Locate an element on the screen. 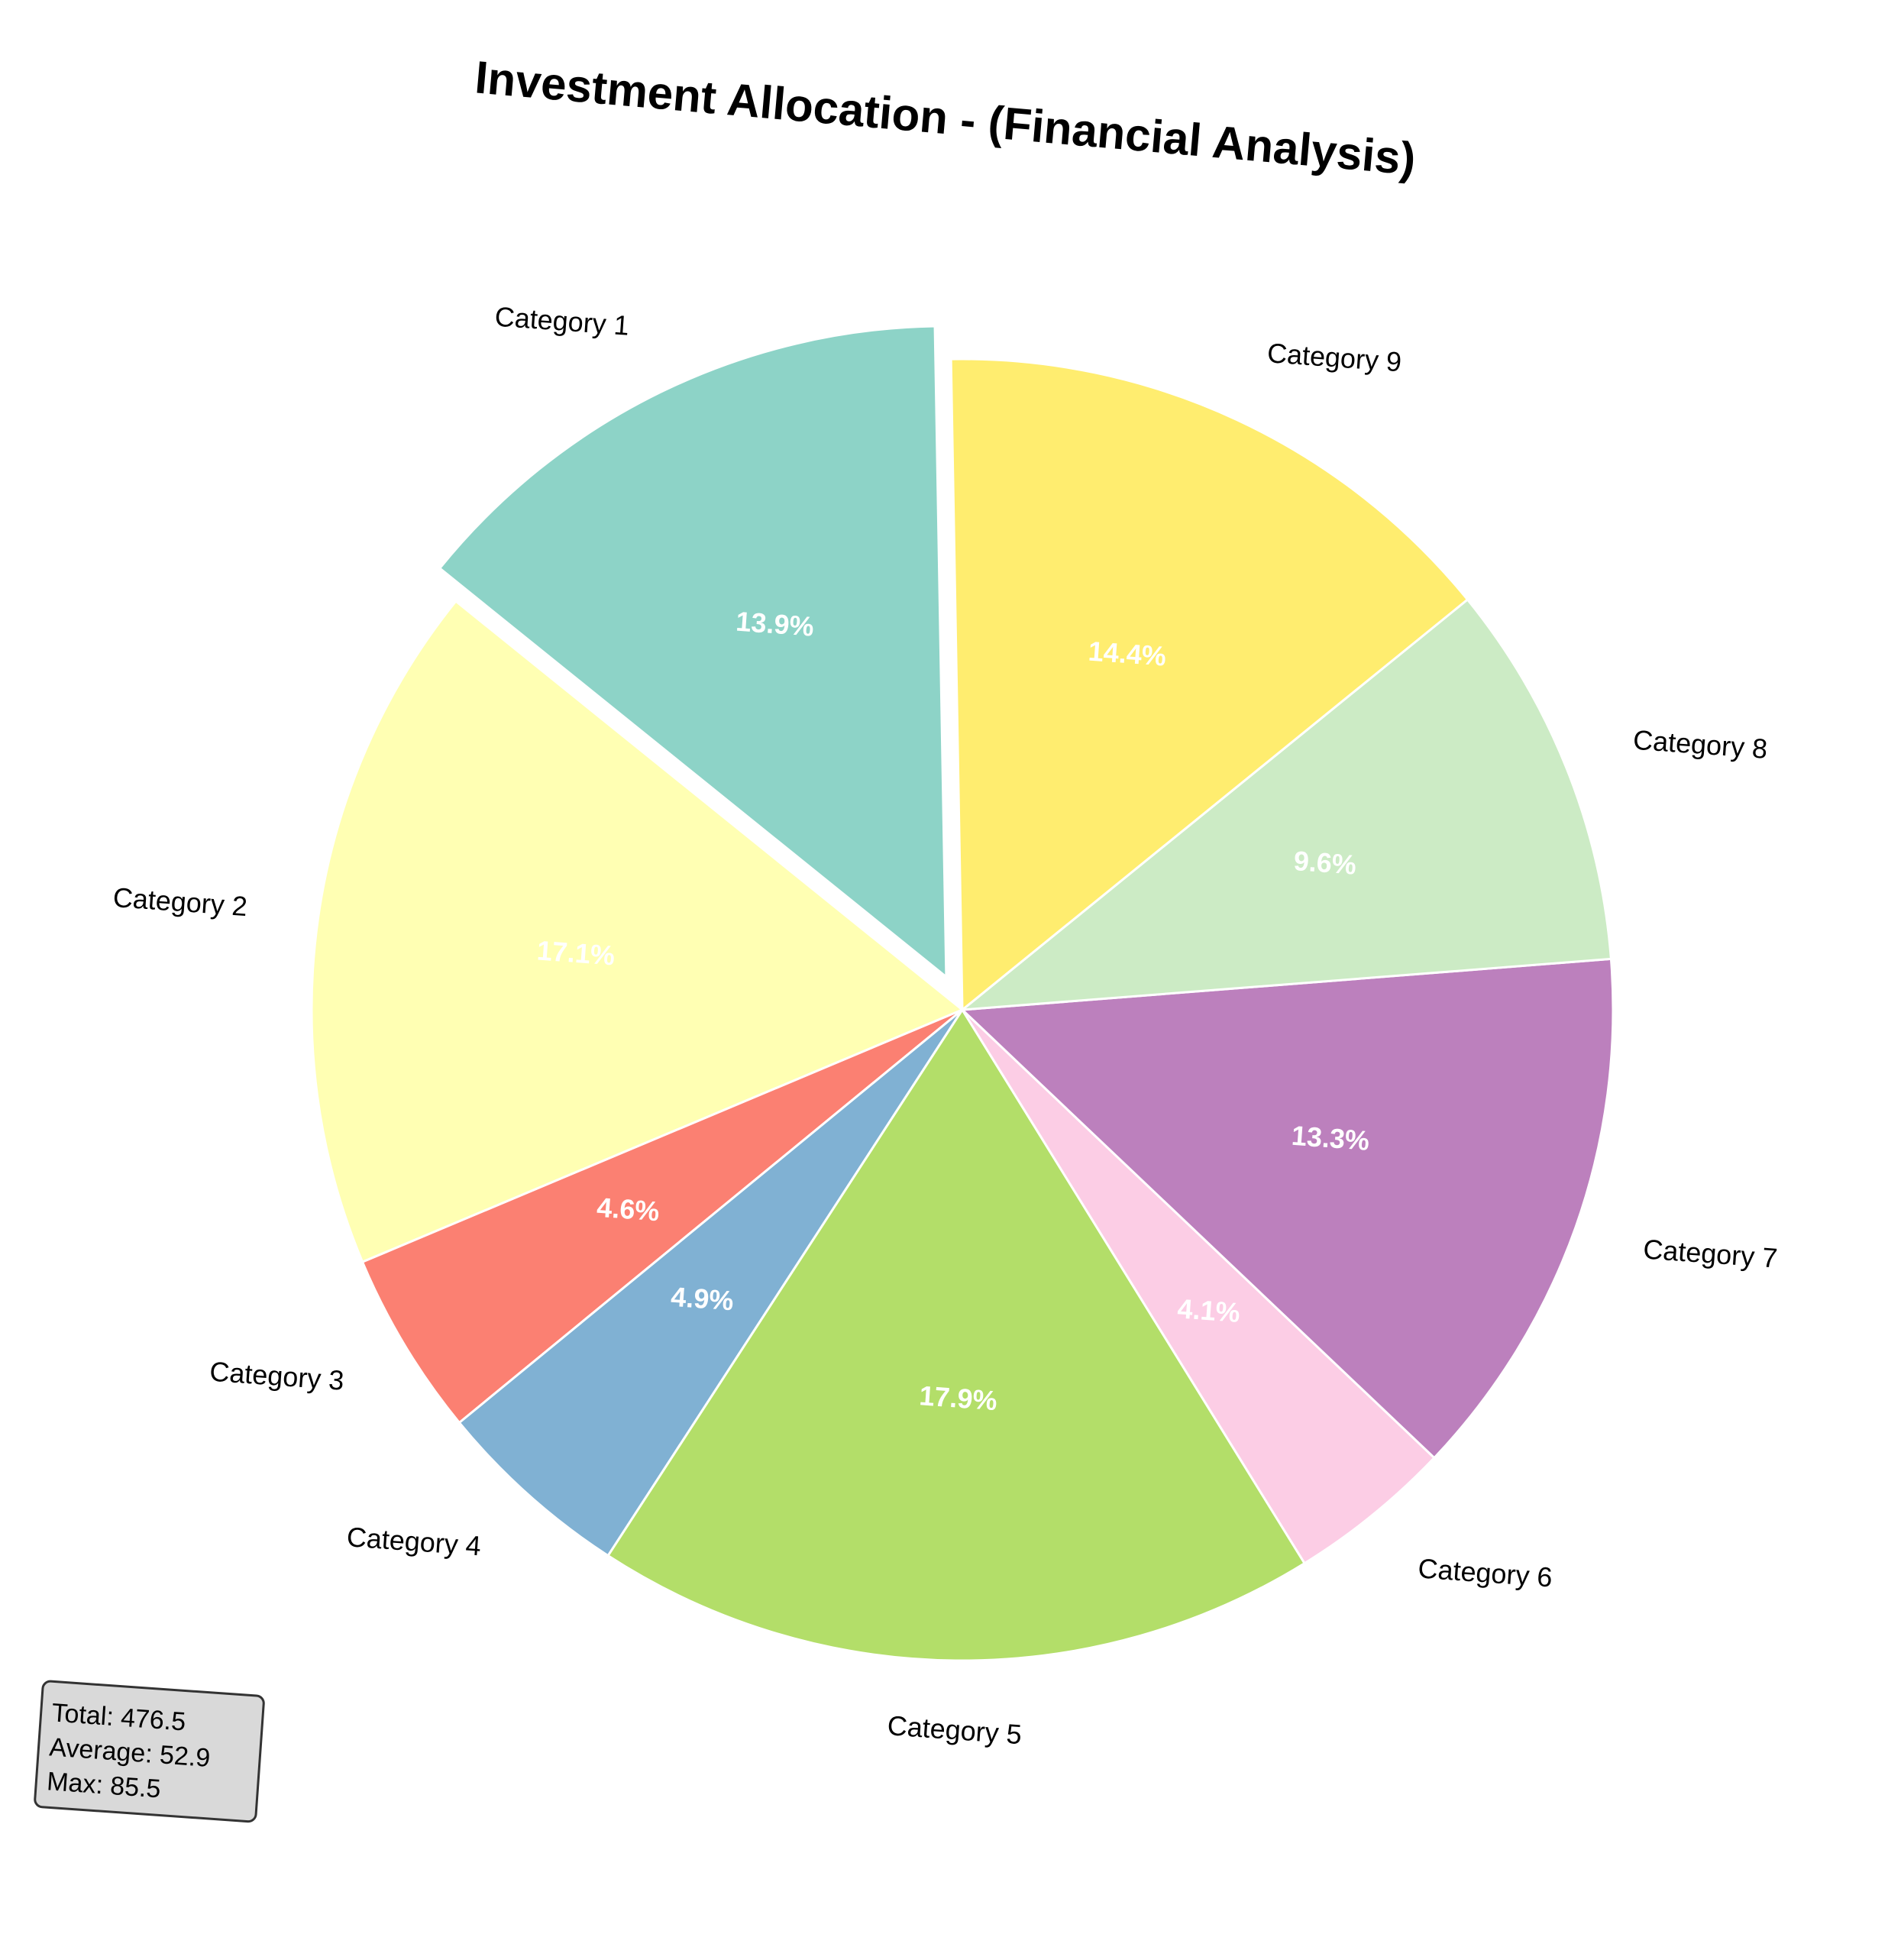 The image size is (1888, 1960). pie-percent-label-2: 17.1% is located at coordinates (576, 952).